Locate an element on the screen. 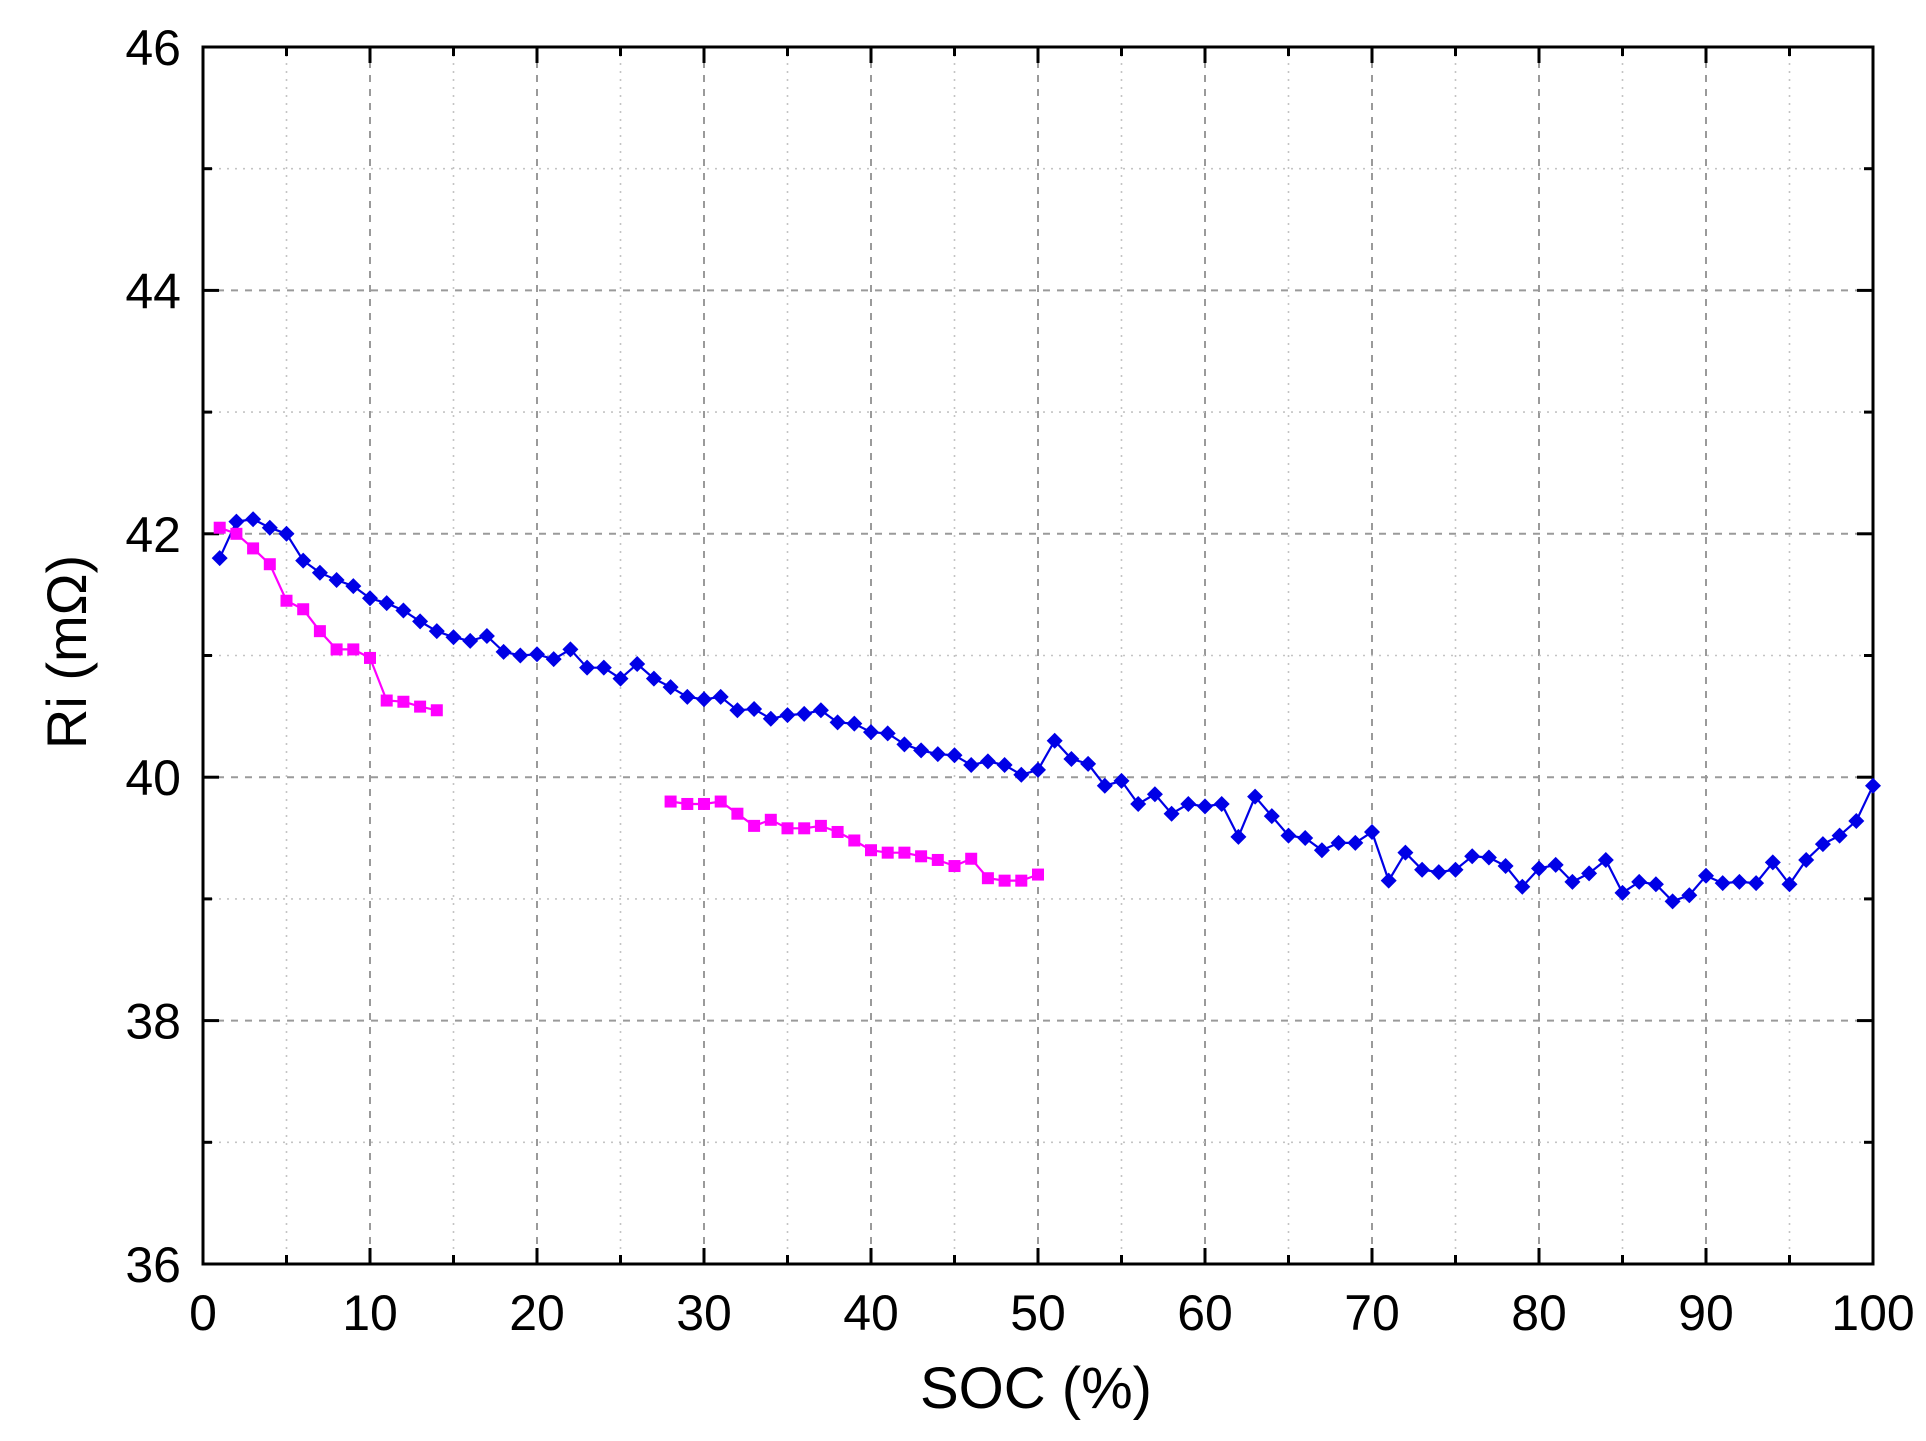 The height and width of the screenshot is (1441, 1926). y-tick-label: 36 is located at coordinates (153, 1265).